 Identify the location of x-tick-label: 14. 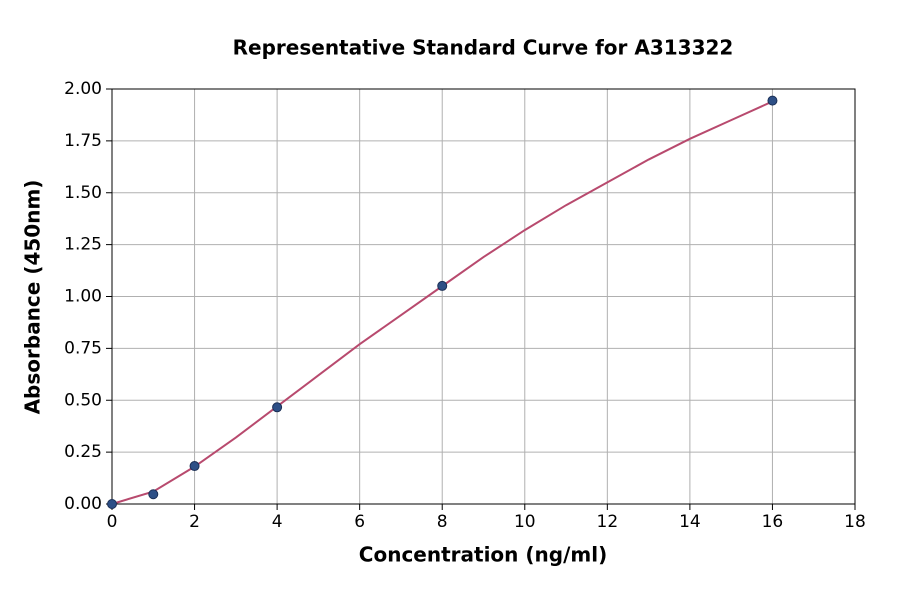
(690, 522).